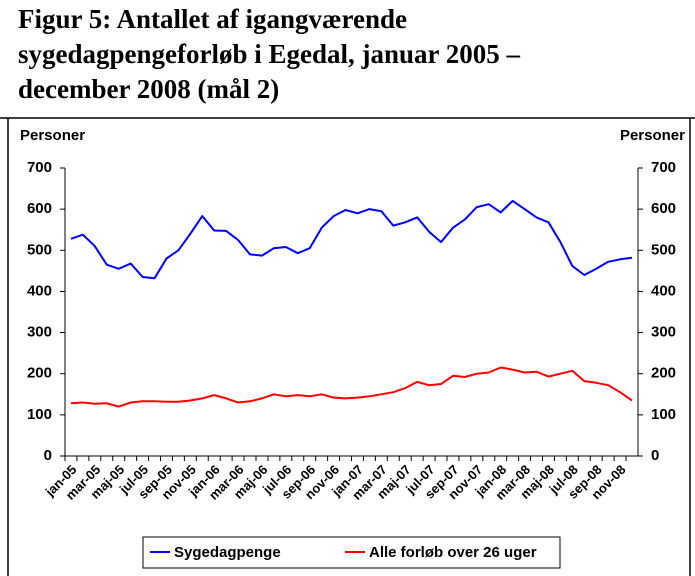 The image size is (695, 576). I want to click on title-line: december 2008 (mål 2), so click(149, 89).